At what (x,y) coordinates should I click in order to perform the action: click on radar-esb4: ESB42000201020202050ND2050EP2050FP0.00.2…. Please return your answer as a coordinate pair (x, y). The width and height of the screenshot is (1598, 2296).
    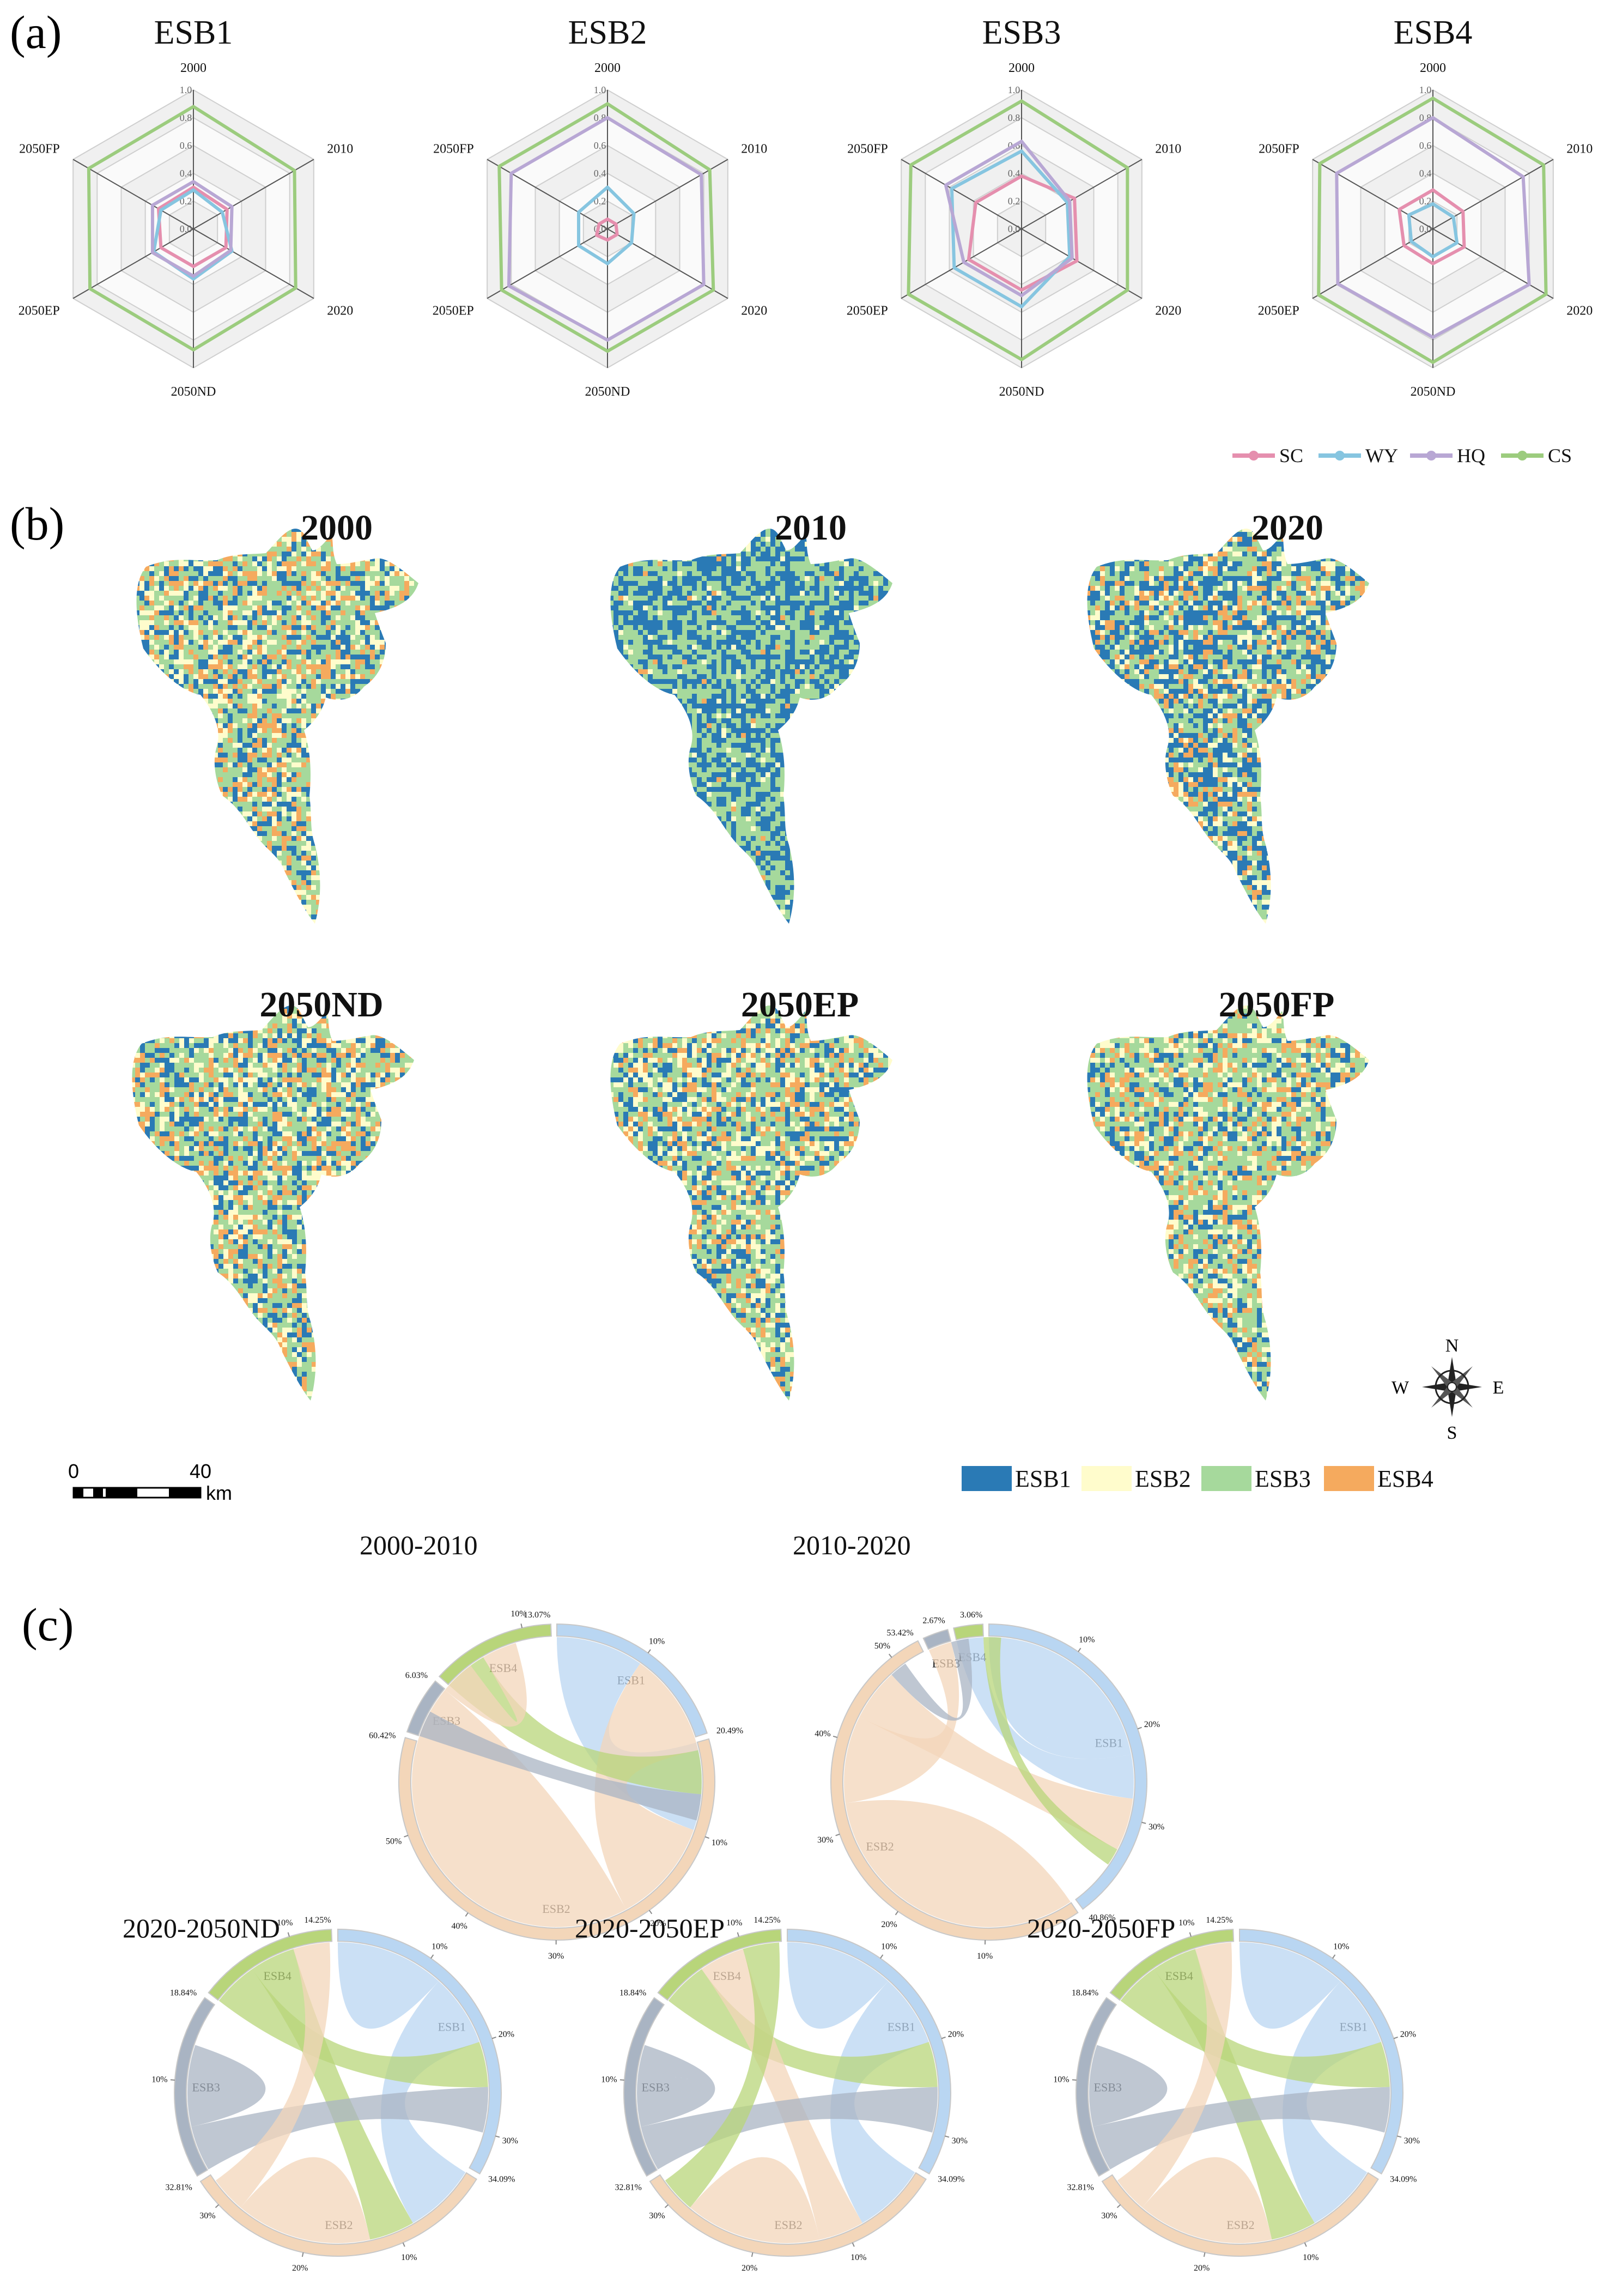
    Looking at the image, I should click on (1426, 206).